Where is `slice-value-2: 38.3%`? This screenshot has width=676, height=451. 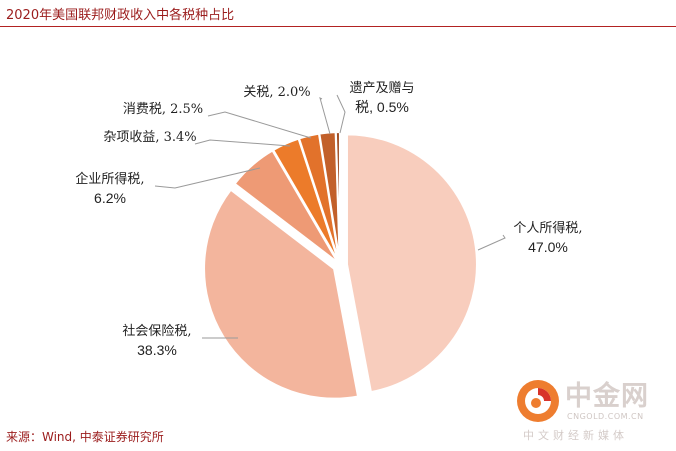
slice-value-2: 38.3% is located at coordinates (157, 350).